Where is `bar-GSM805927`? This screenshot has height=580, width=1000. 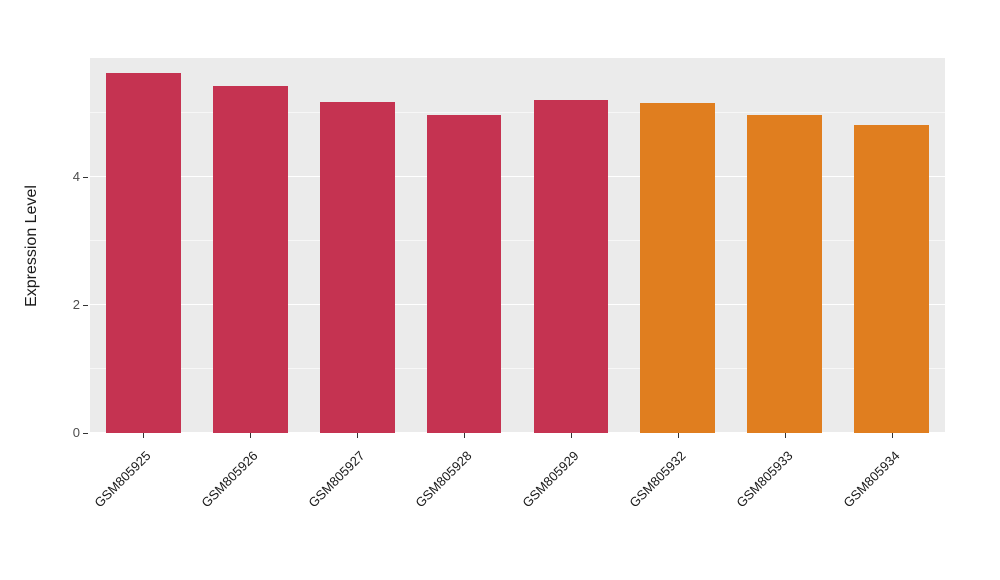 bar-GSM805927 is located at coordinates (357, 267).